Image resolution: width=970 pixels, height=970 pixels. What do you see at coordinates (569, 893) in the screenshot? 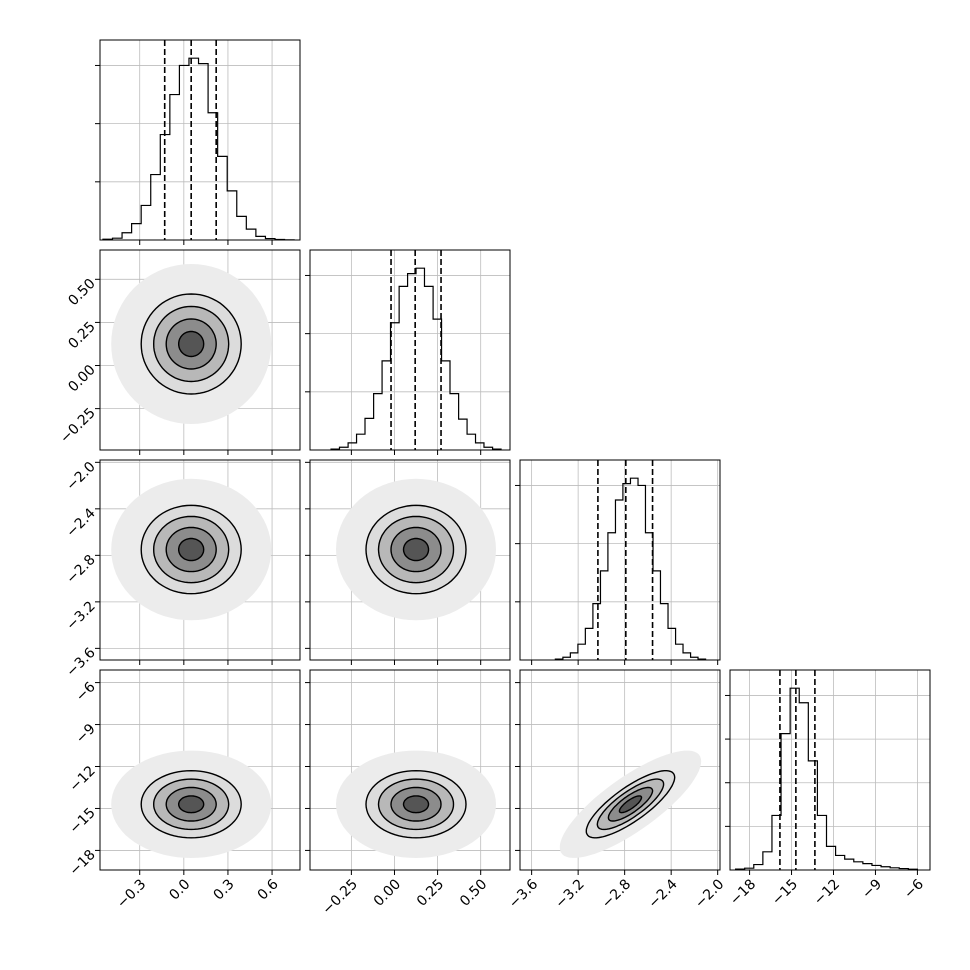
I see `x-tick-label: −3.2` at bounding box center [569, 893].